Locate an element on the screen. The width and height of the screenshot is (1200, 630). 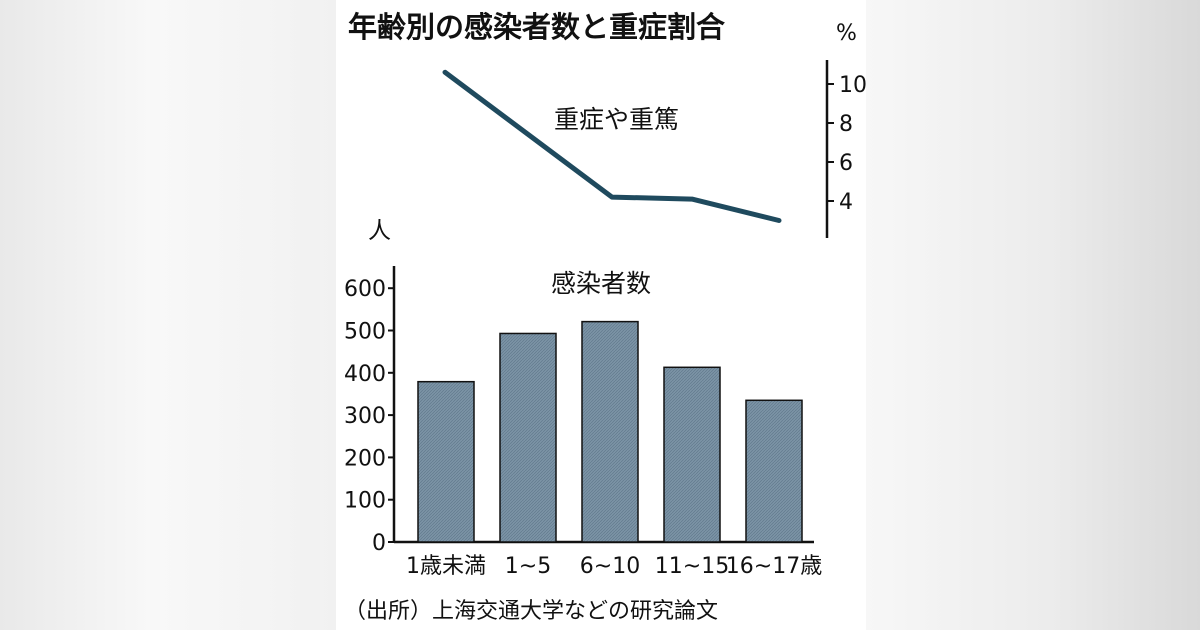
chart-title: 年齢別の感染者数と重症割合 is located at coordinates (536, 27).